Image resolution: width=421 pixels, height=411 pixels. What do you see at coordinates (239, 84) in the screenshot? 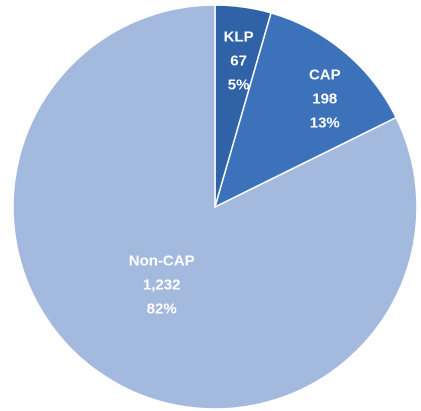
I see `percent-label: 5%` at bounding box center [239, 84].